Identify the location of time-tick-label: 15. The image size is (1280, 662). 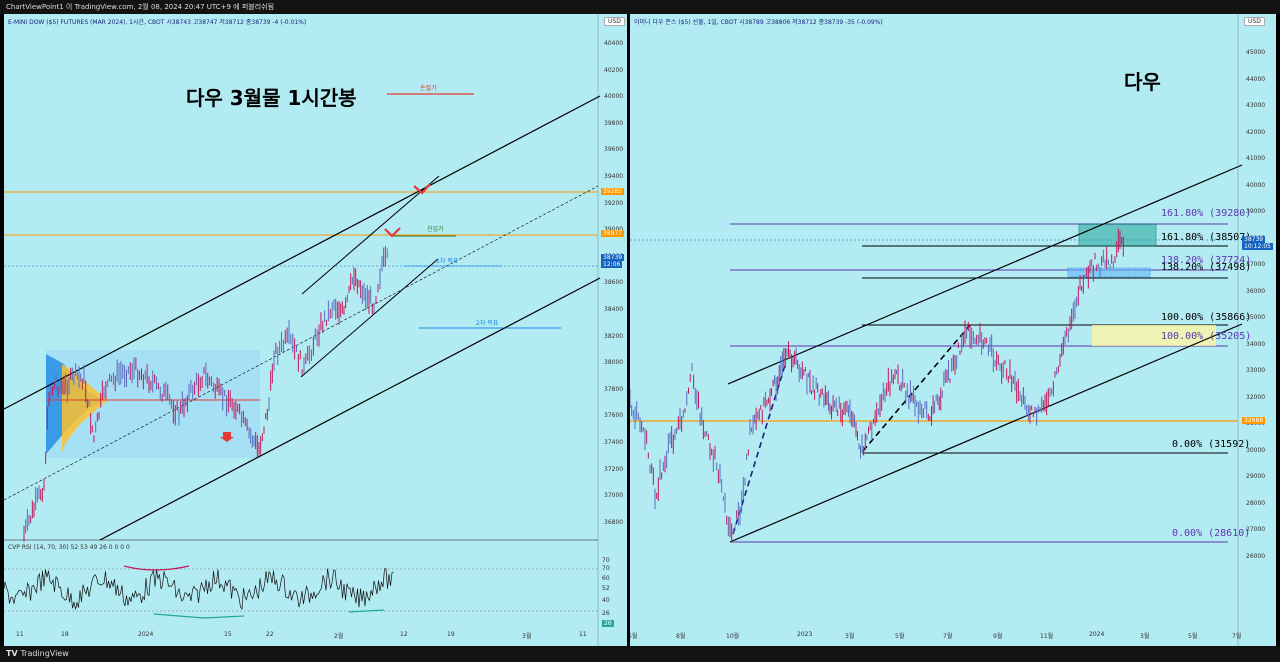
(228, 634).